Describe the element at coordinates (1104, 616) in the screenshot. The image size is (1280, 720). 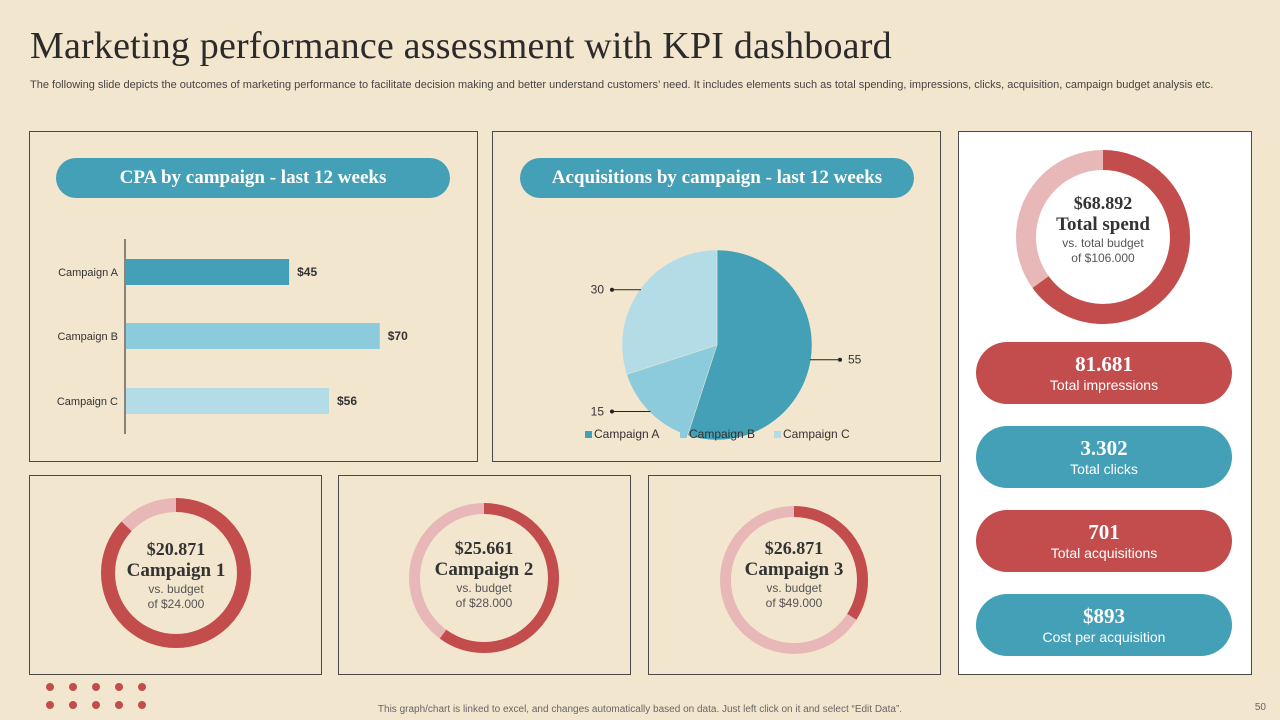
I see `stat-value: $893` at that location.